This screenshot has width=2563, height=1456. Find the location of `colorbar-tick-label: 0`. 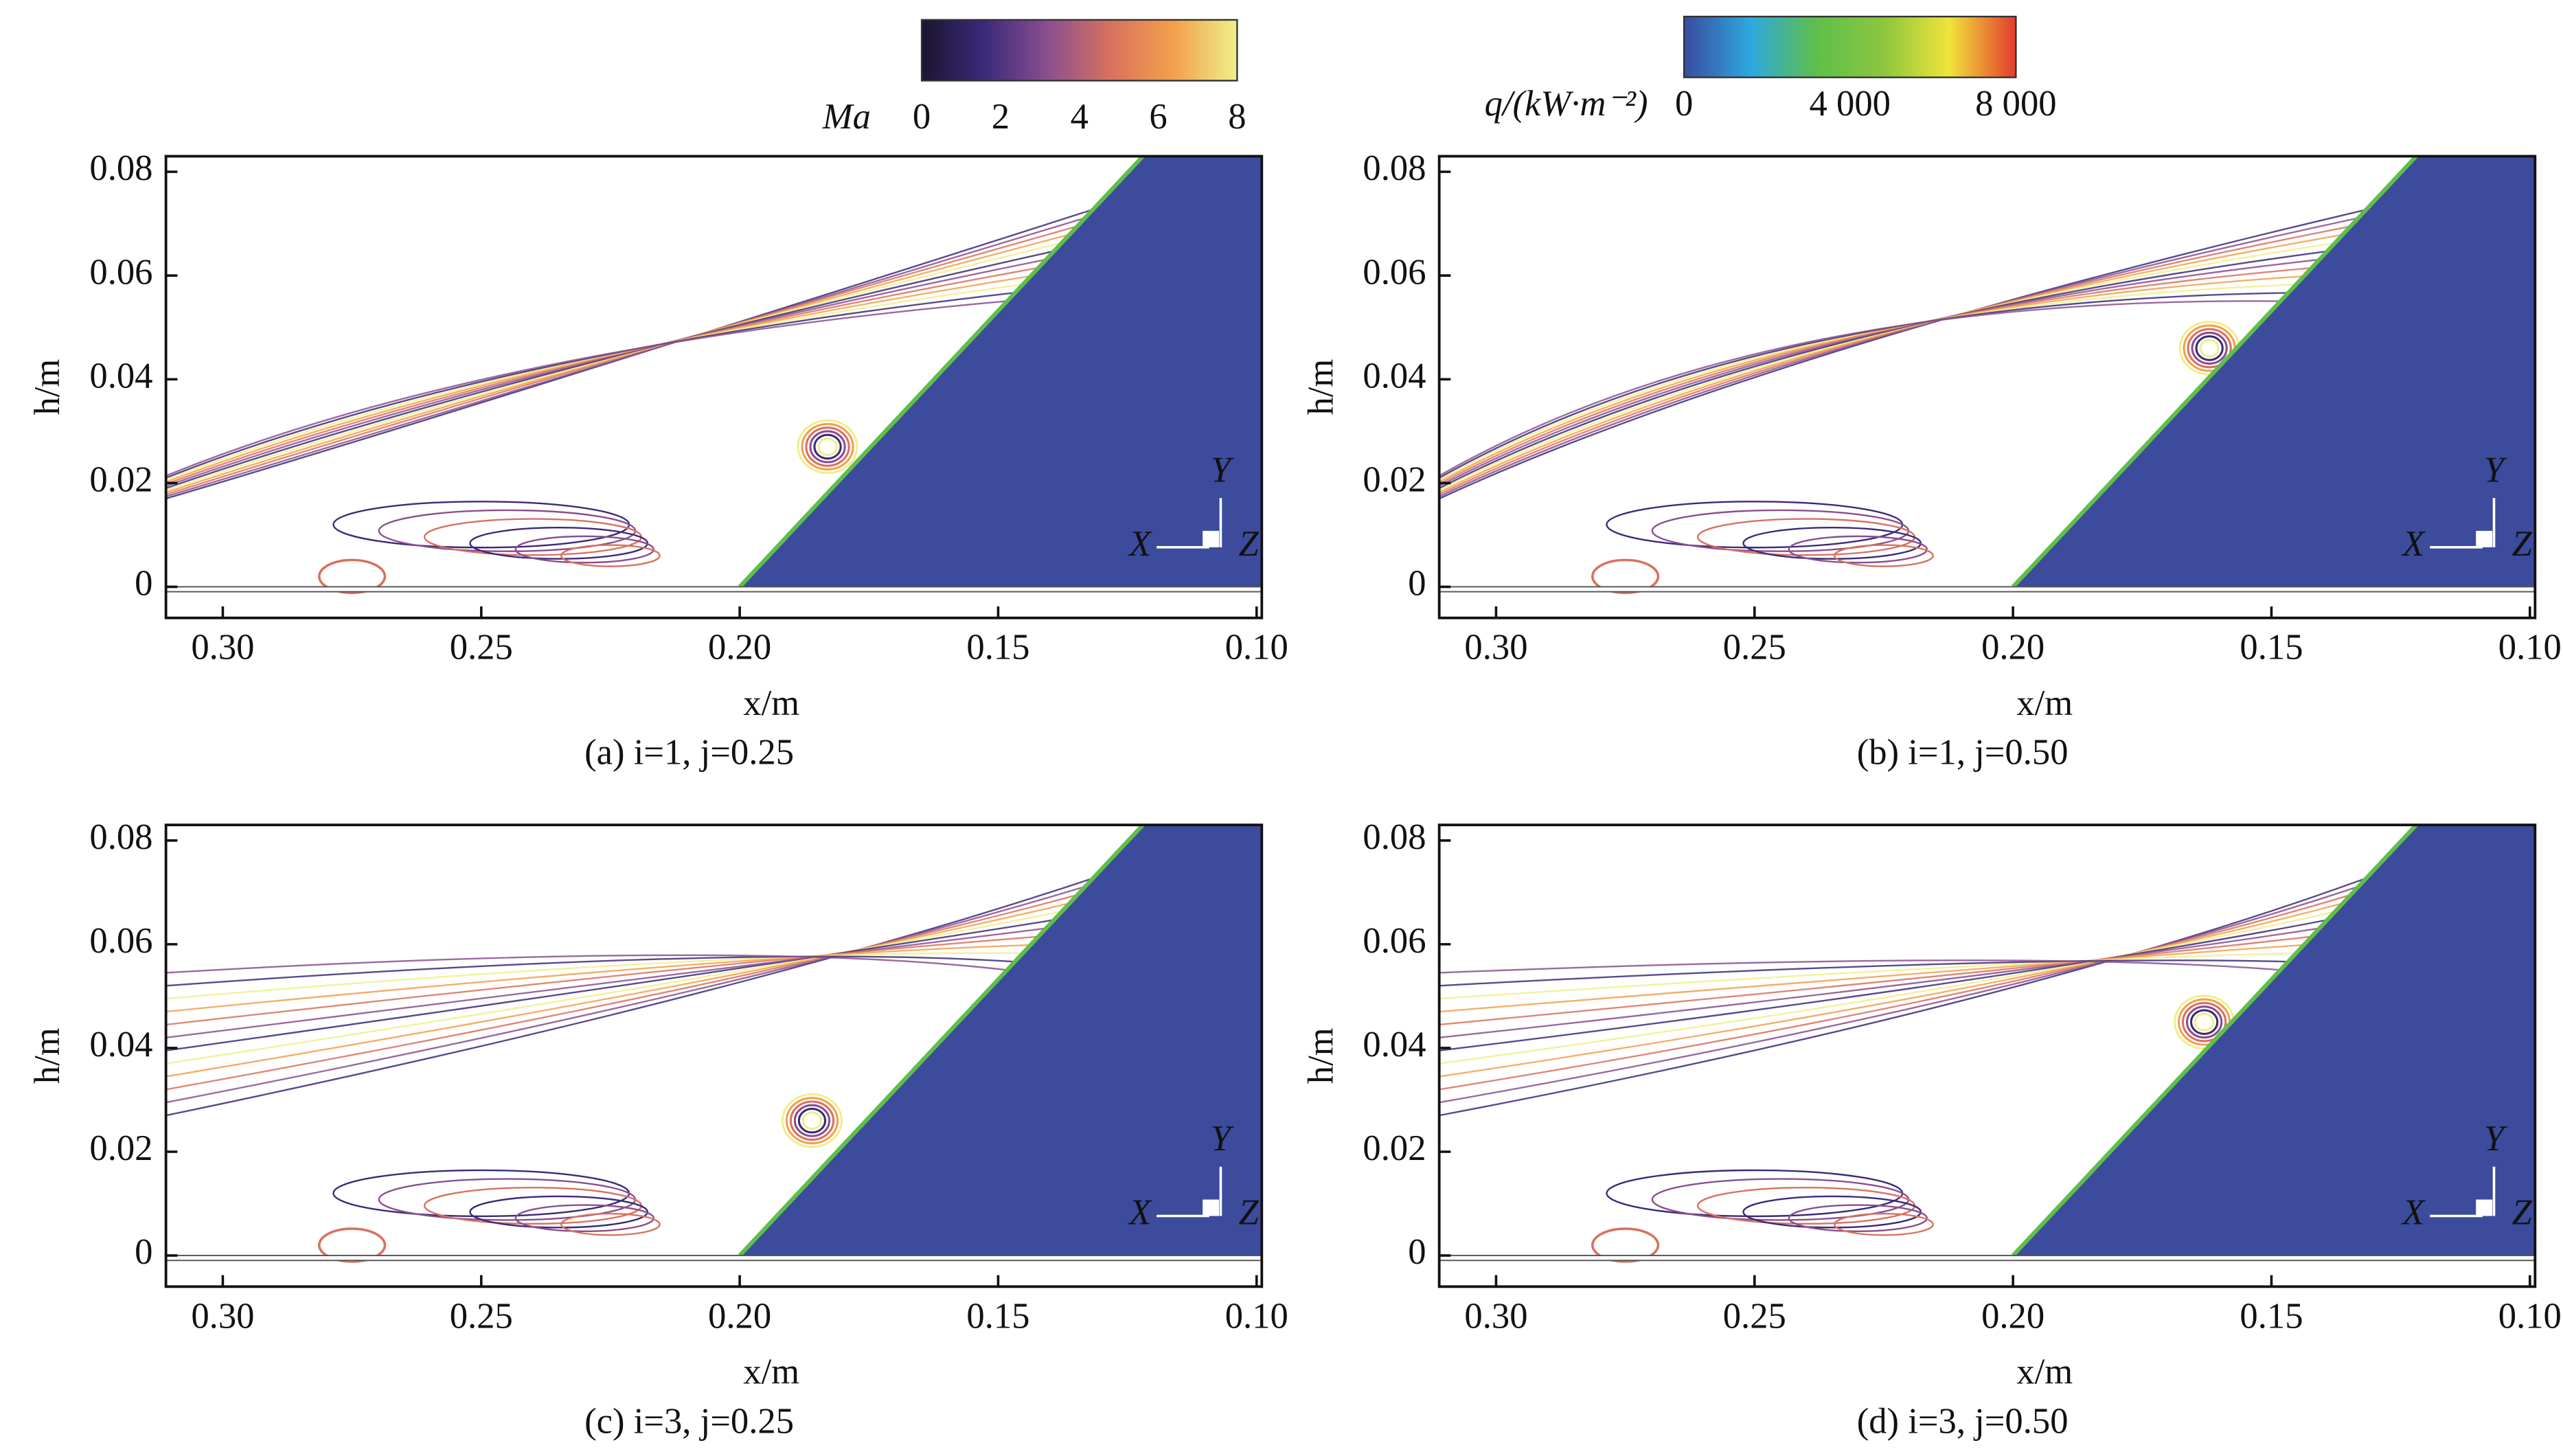

colorbar-tick-label: 0 is located at coordinates (922, 117).